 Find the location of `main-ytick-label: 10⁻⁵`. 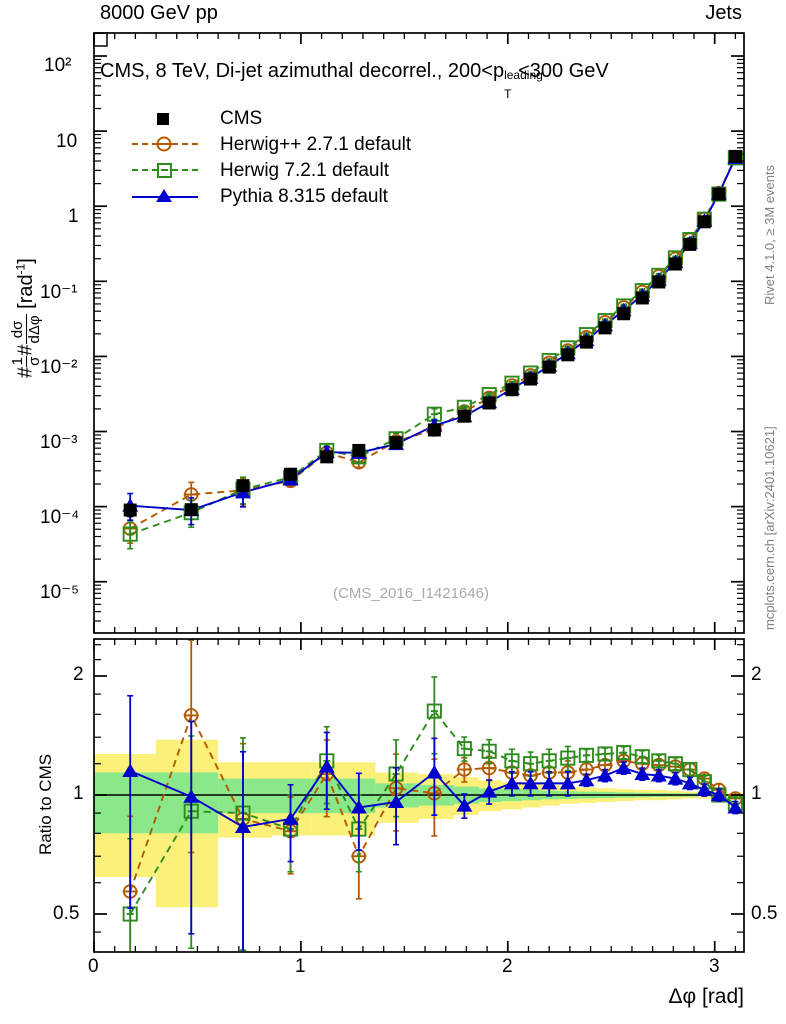

main-ytick-label: 10⁻⁵ is located at coordinates (60, 592).